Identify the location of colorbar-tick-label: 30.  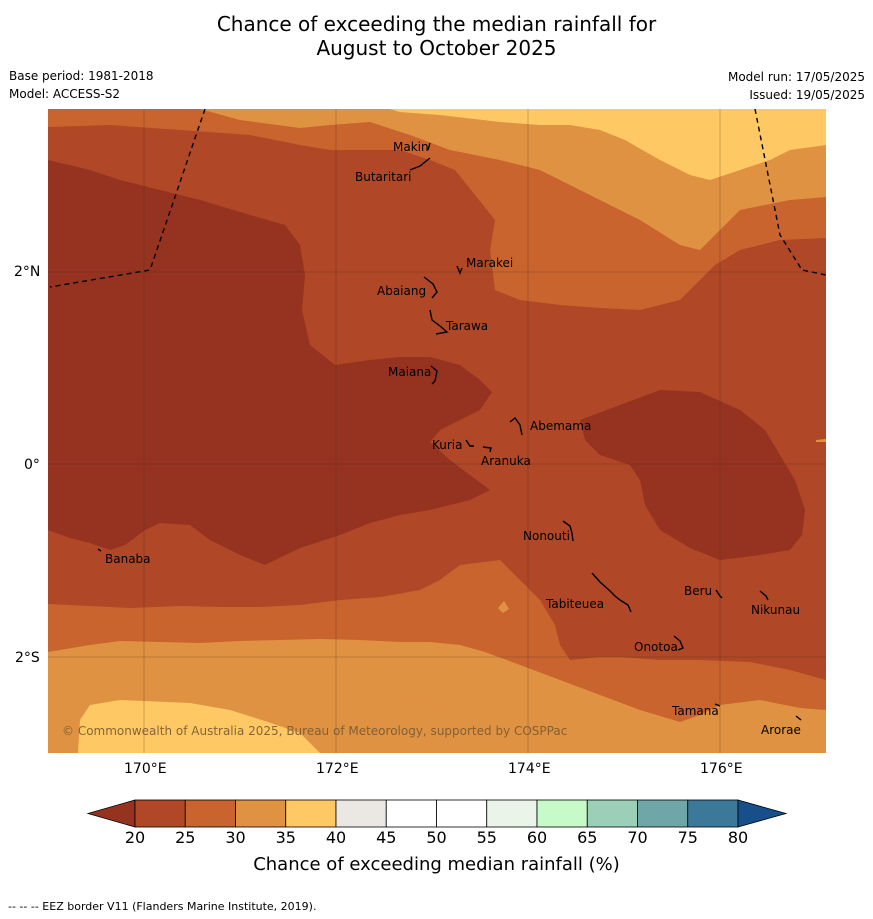
(235, 837).